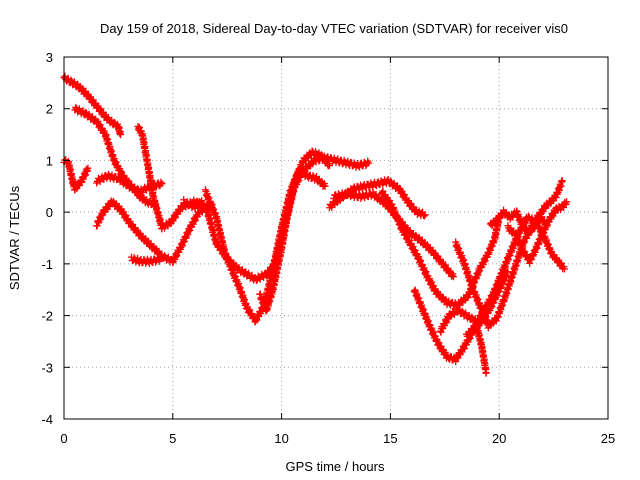 The height and width of the screenshot is (480, 640). I want to click on y-tick-labels: -4 -3 -2 -1 0 1 2 3, so click(47, 238).